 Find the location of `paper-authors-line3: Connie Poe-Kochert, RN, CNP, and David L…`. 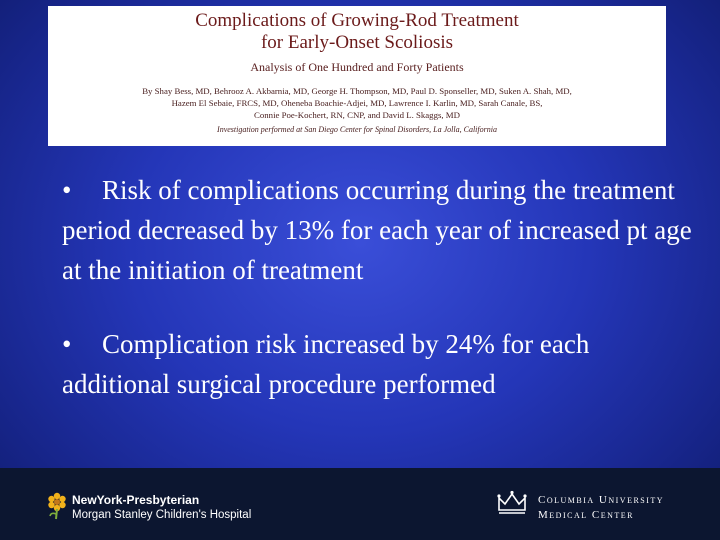

paper-authors-line3: Connie Poe-Kochert, RN, CNP, and David L… is located at coordinates (357, 115).